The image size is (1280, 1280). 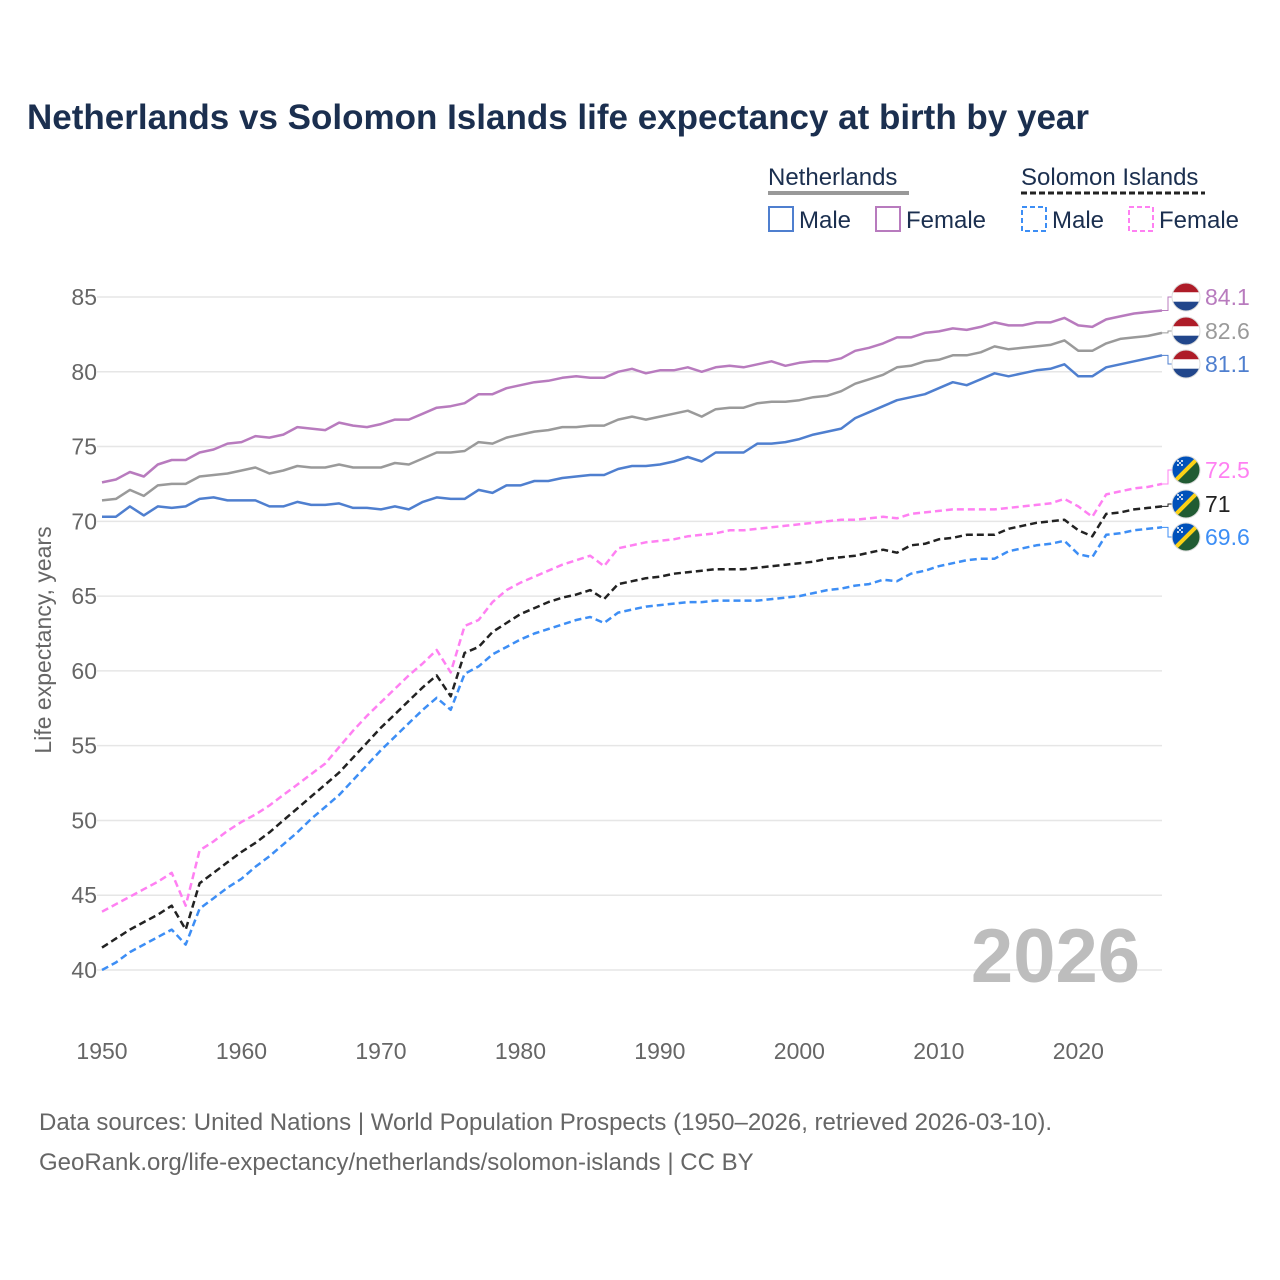 What do you see at coordinates (1227, 470) in the screenshot?
I see `end-value-label: 72.5` at bounding box center [1227, 470].